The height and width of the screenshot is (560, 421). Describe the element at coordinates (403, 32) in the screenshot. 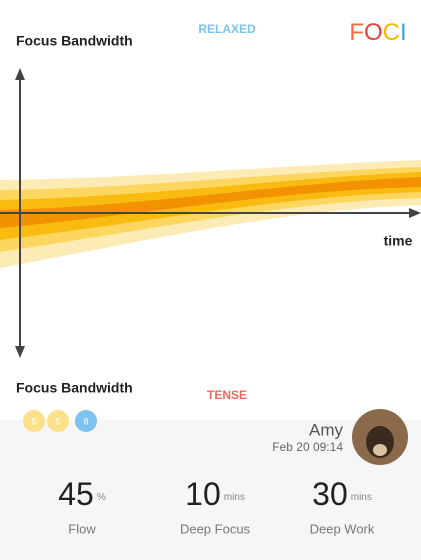

I see `logo-letter: I` at that location.